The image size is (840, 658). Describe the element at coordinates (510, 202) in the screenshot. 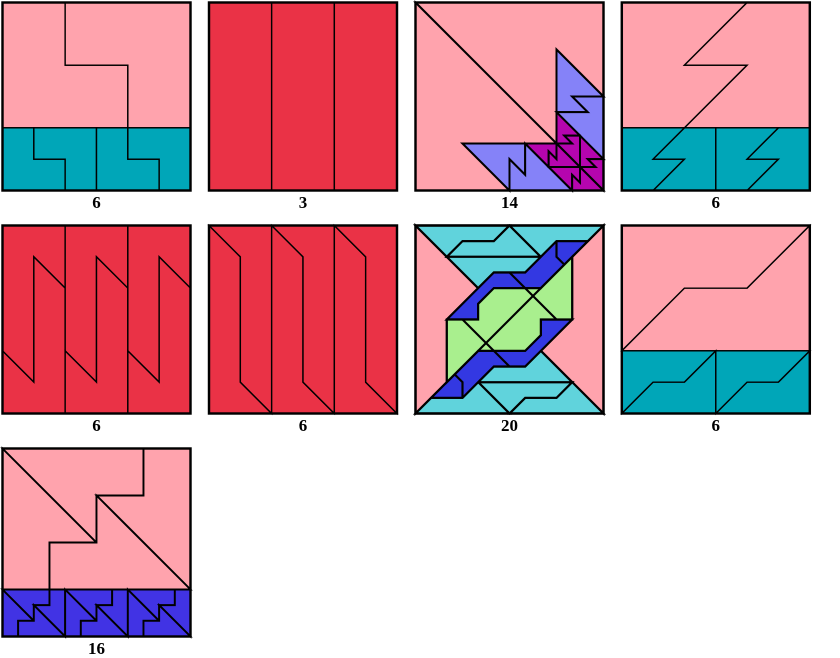

I see `svg-text: 14` at that location.